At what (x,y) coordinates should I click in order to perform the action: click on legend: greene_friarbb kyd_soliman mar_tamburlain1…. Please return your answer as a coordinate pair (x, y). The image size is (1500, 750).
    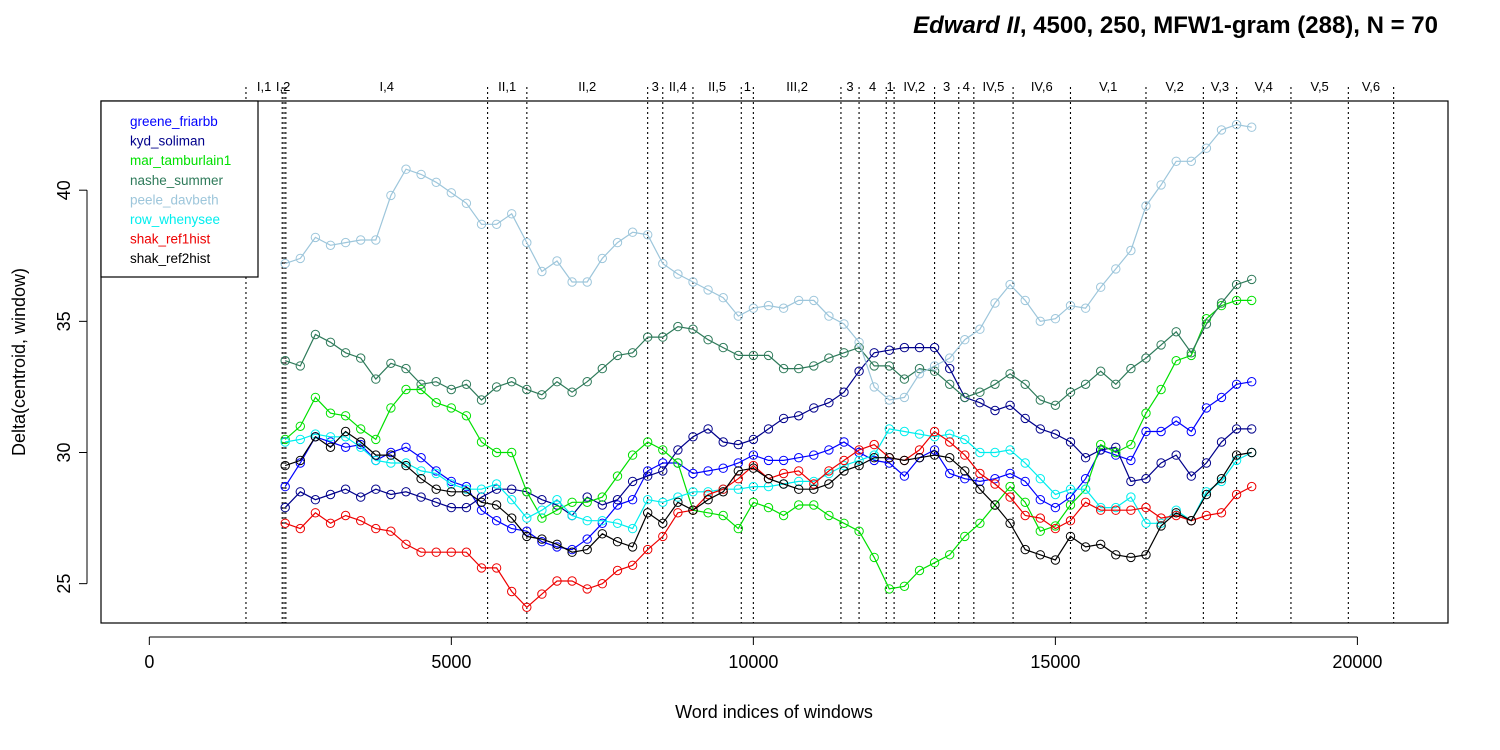
    Looking at the image, I should click on (179, 189).